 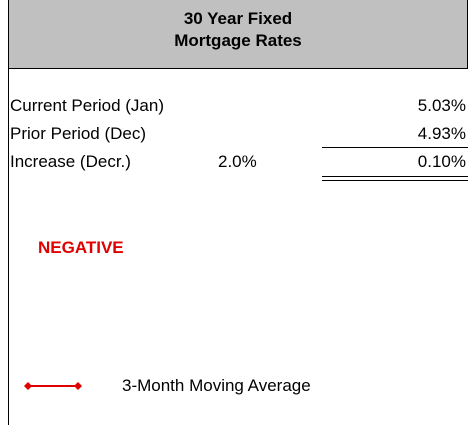 What do you see at coordinates (216, 385) in the screenshot?
I see `legend-label: 3-Month Moving Average` at bounding box center [216, 385].